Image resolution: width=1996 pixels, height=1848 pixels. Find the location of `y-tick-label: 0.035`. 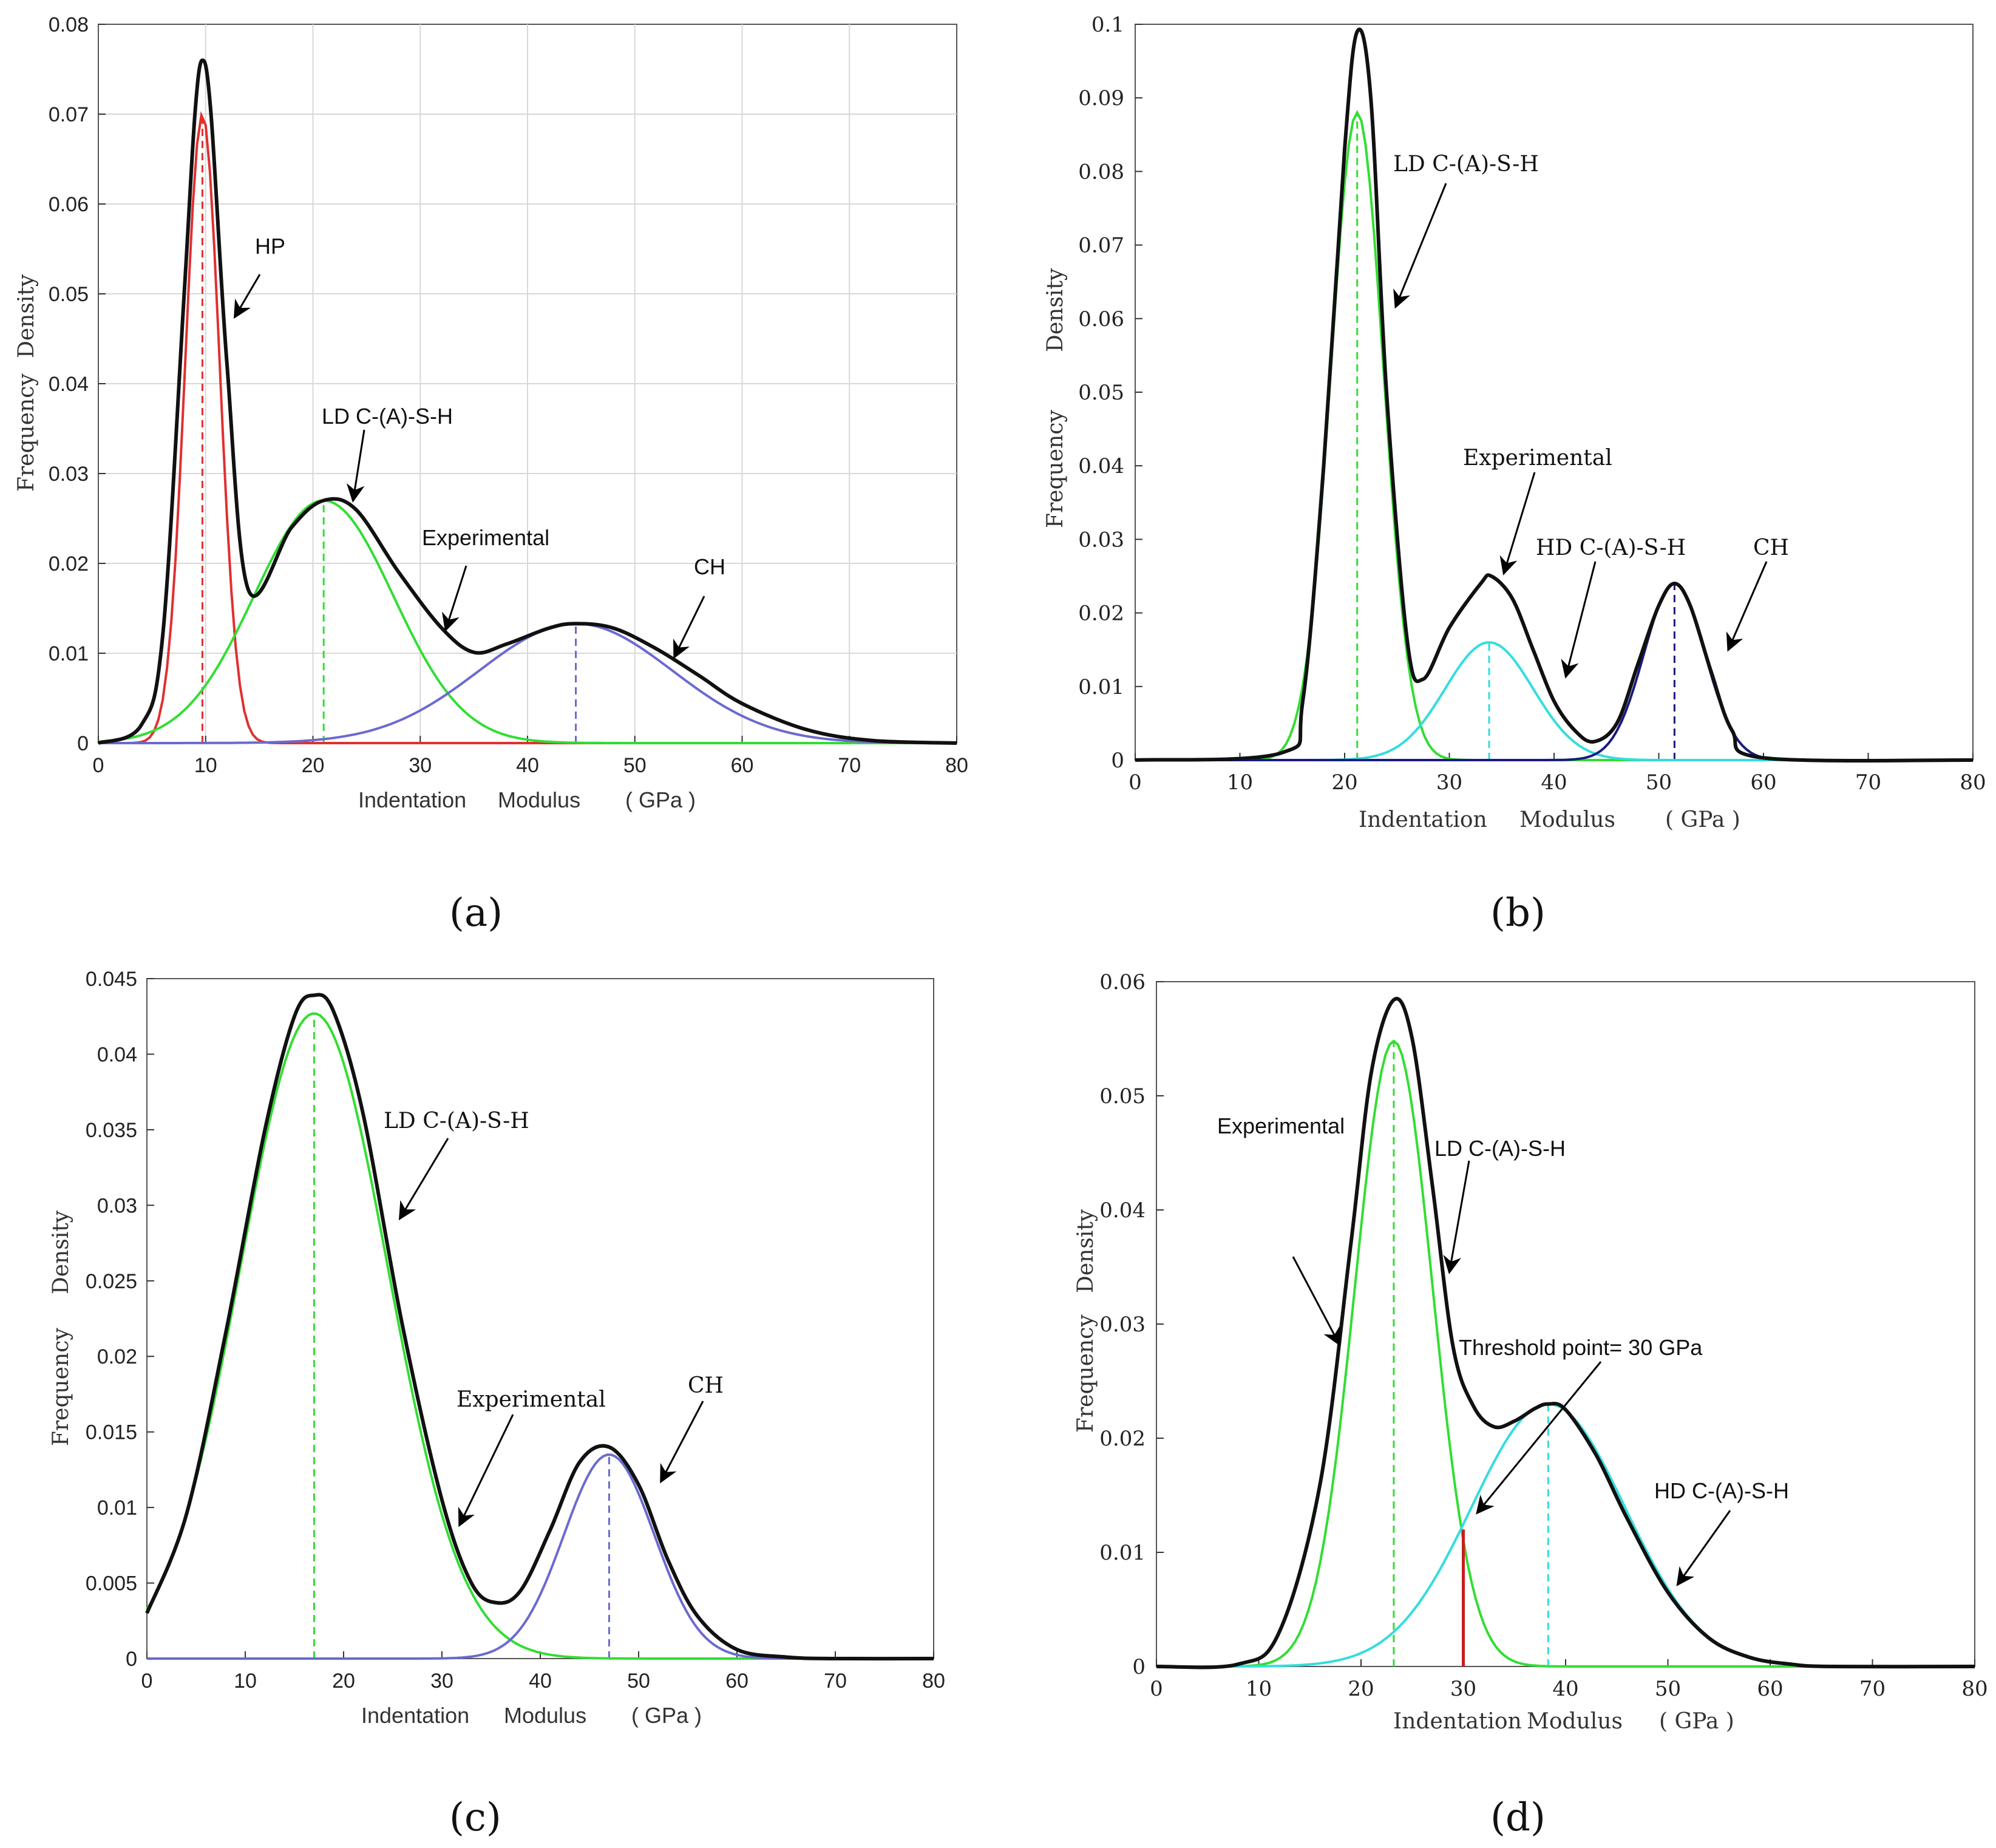

y-tick-label: 0.035 is located at coordinates (111, 1130).